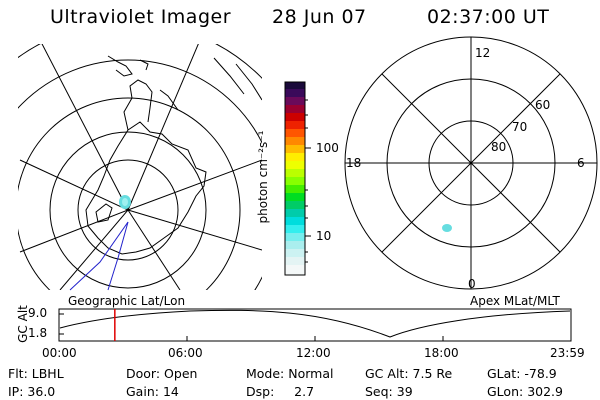  Describe the element at coordinates (324, 236) in the screenshot. I see `colorbar-tick-10: 10` at that location.